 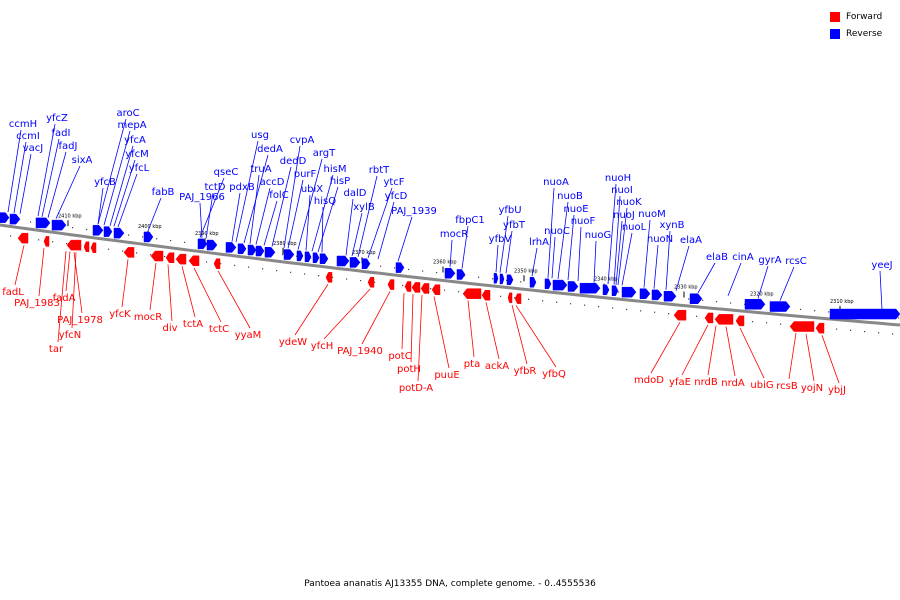 What do you see at coordinates (860, 16) in the screenshot?
I see `legend-forward: Forward` at bounding box center [860, 16].